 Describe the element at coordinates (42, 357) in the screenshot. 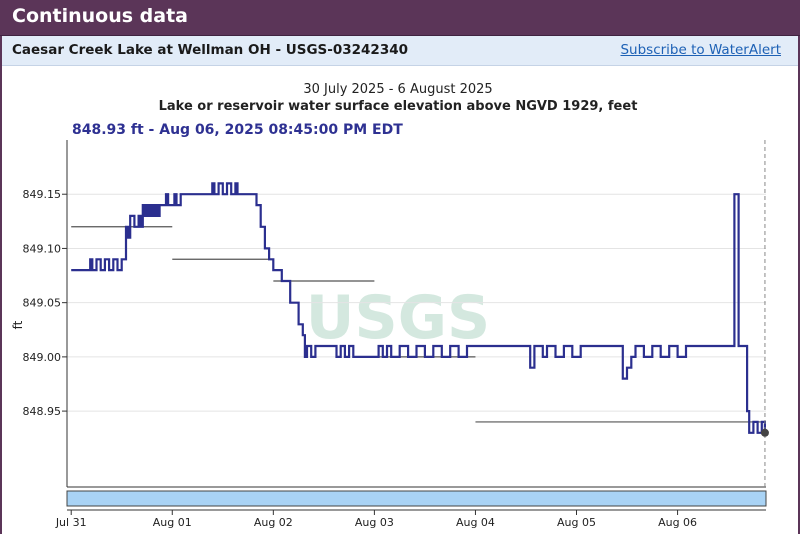

I see `y-tick-label: 849.00` at that location.